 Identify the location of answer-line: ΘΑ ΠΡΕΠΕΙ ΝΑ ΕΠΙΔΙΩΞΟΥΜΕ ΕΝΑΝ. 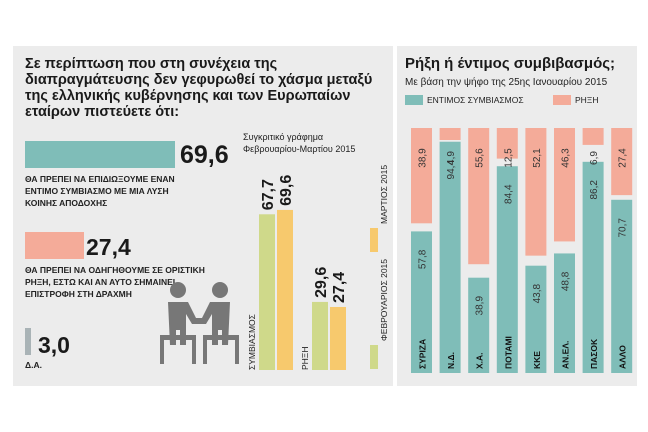
(100, 179).